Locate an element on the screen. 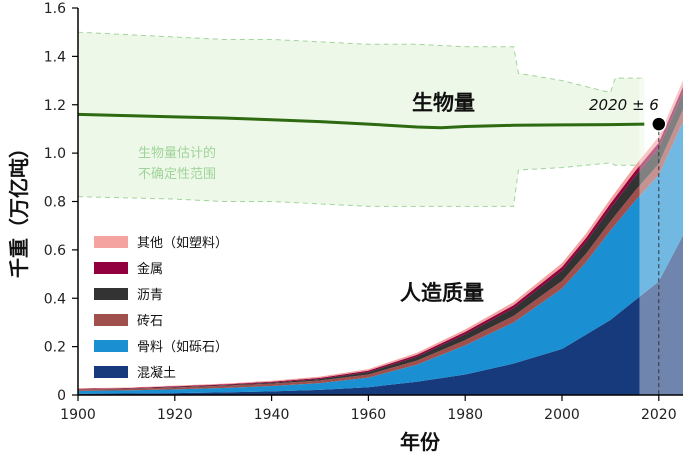 This screenshot has height=458, width=685. y-tick-label: 0.6 is located at coordinates (55, 251).